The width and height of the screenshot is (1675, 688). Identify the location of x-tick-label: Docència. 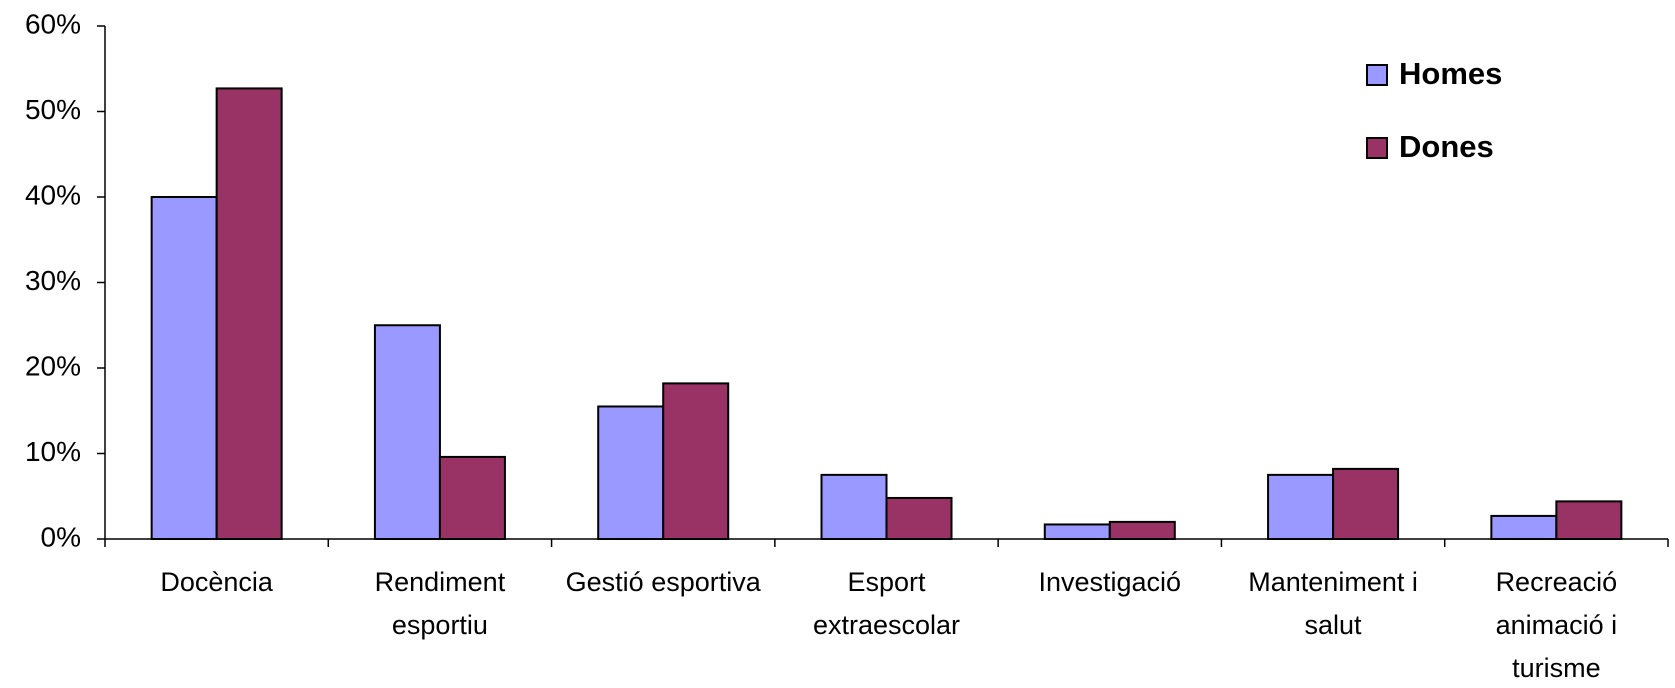
(216, 582).